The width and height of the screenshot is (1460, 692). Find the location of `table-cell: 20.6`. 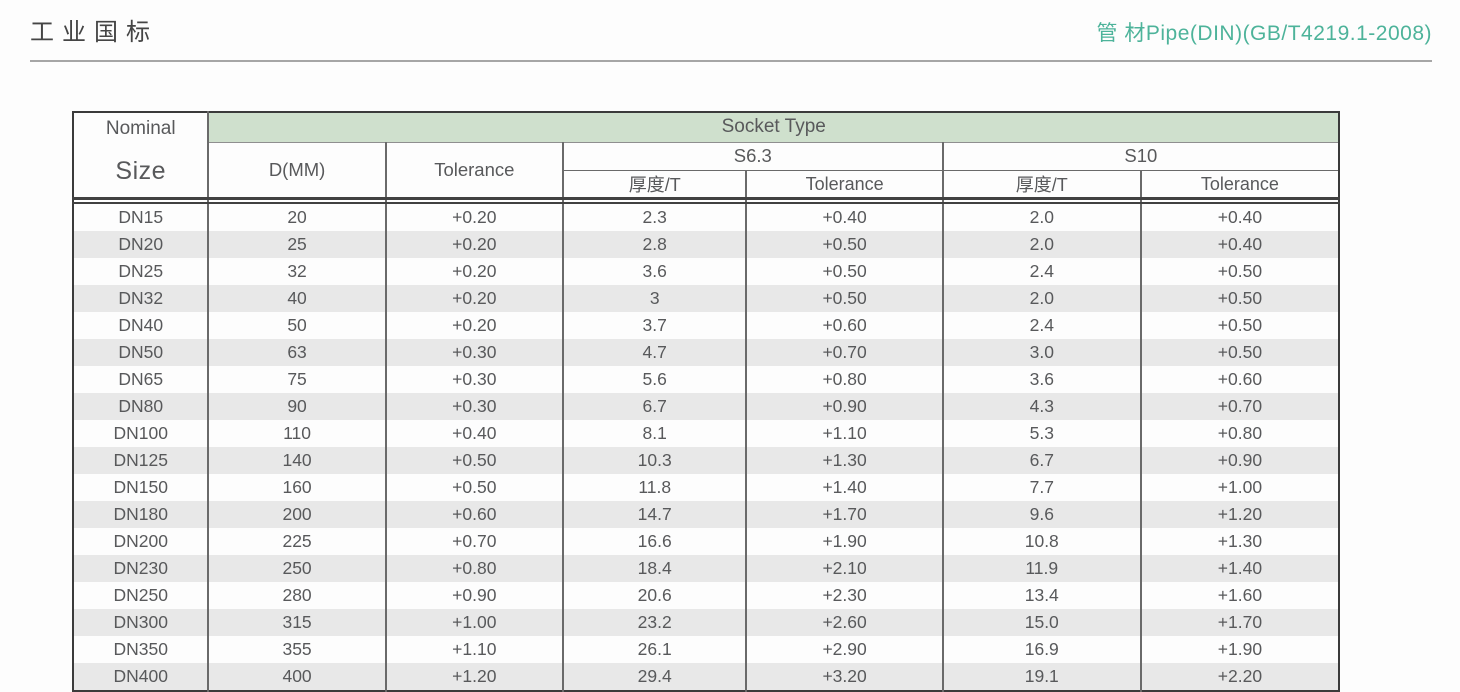

table-cell: 20.6 is located at coordinates (655, 595).